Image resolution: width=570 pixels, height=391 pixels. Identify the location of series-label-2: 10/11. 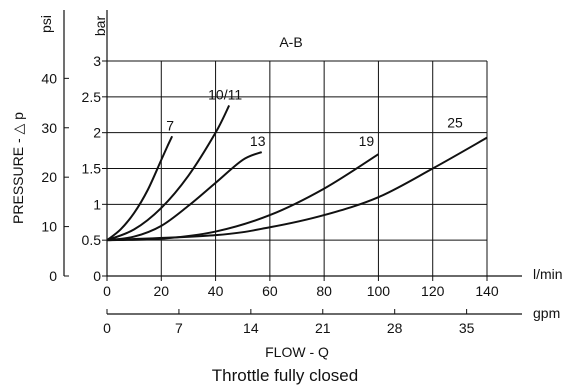
(225, 94).